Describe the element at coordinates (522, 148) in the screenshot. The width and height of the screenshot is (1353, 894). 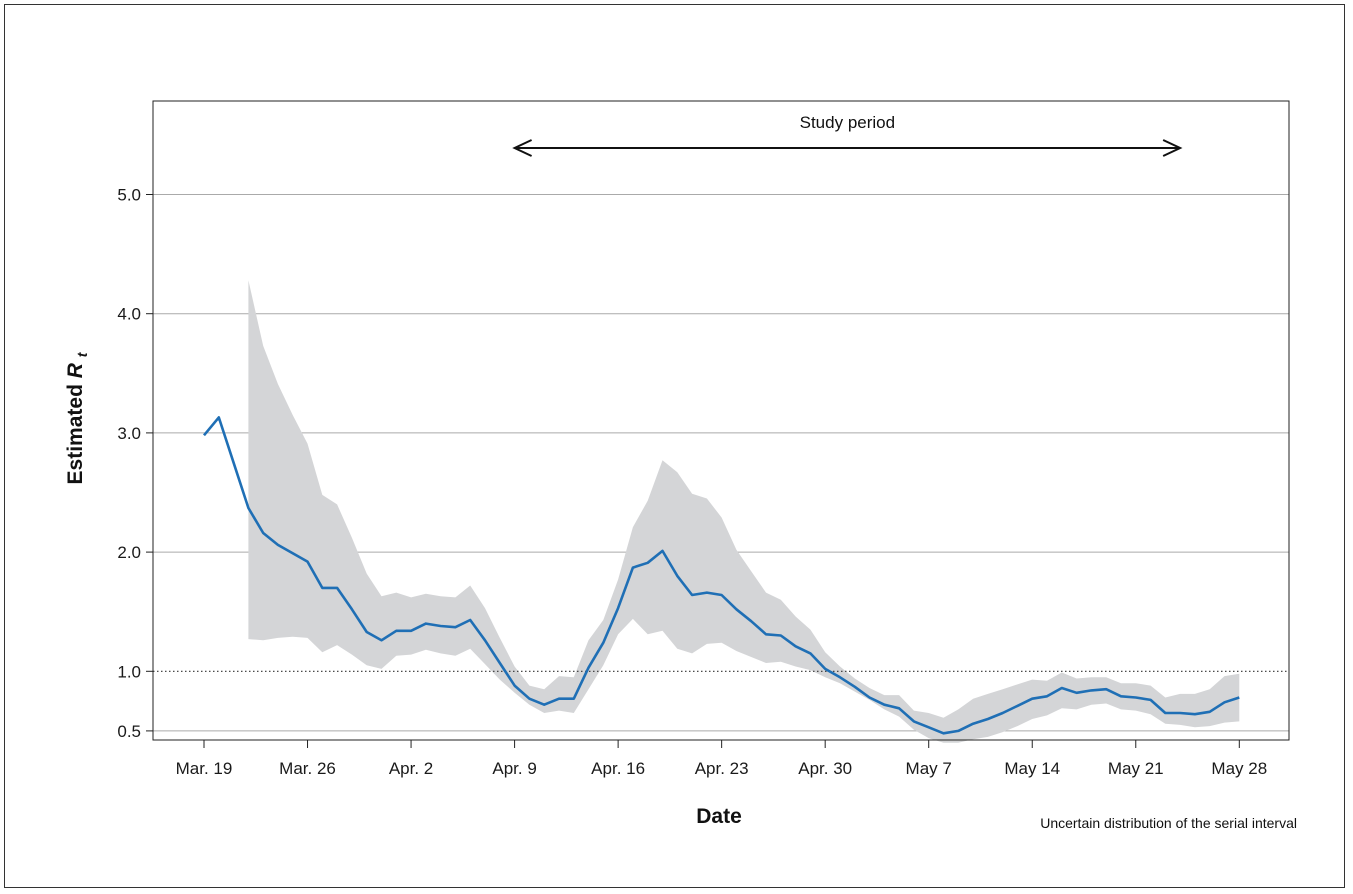
I see `arrow-head-left` at that location.